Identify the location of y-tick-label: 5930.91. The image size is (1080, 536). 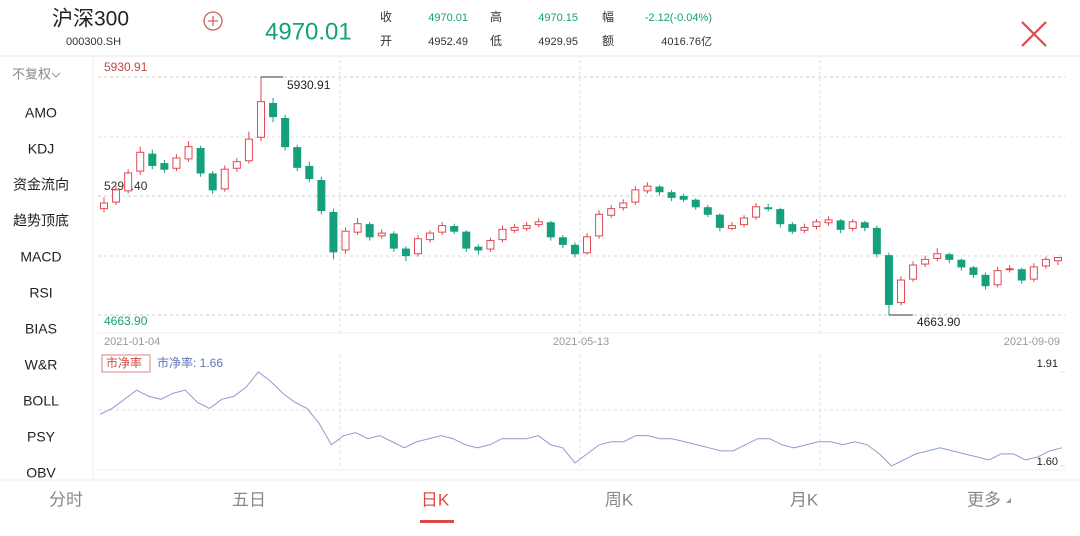
(126, 67).